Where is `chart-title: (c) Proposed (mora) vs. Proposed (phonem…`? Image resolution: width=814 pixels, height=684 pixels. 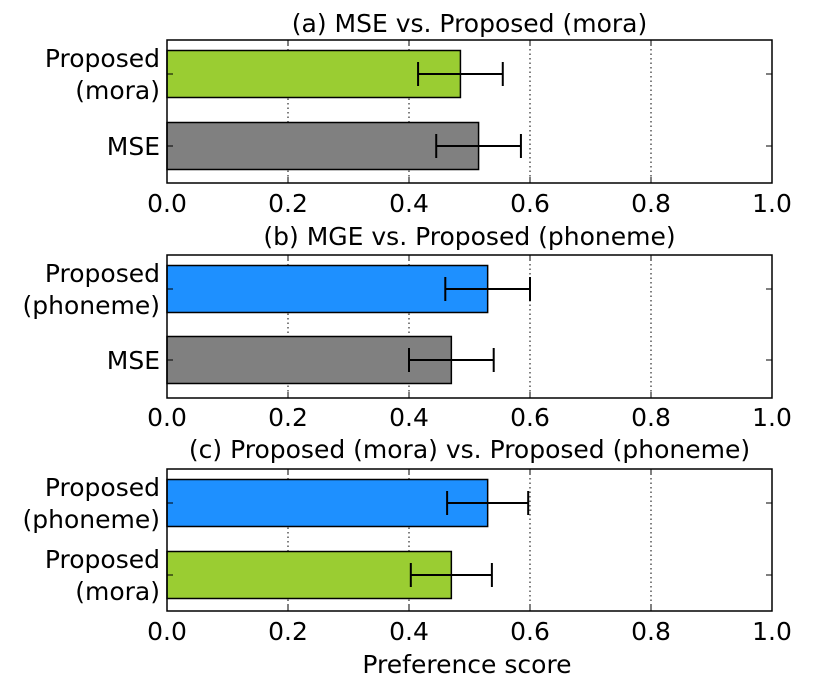 chart-title: (c) Proposed (mora) vs. Proposed (phonem… is located at coordinates (469, 449).